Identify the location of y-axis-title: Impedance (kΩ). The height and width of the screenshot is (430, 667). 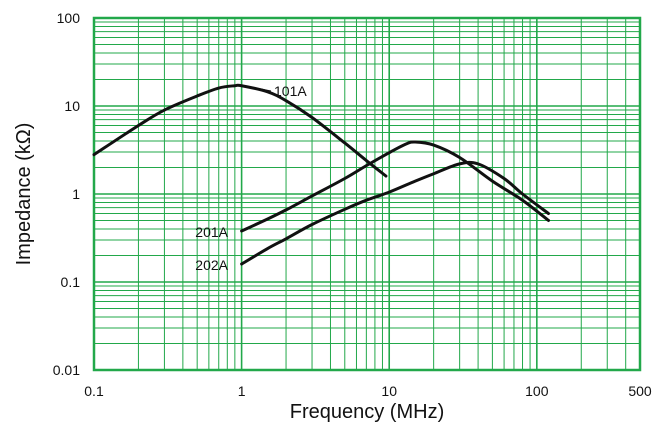
(24, 194).